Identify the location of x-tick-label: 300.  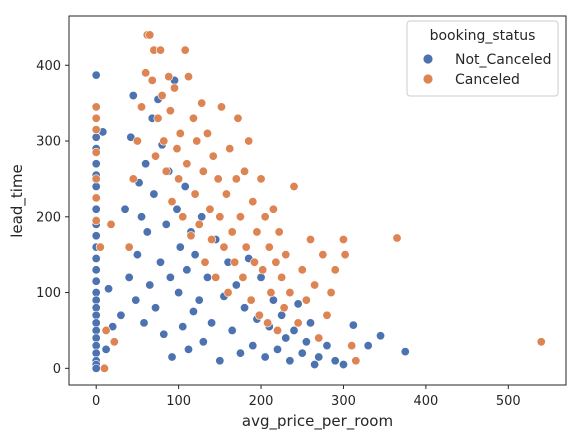
(343, 401).